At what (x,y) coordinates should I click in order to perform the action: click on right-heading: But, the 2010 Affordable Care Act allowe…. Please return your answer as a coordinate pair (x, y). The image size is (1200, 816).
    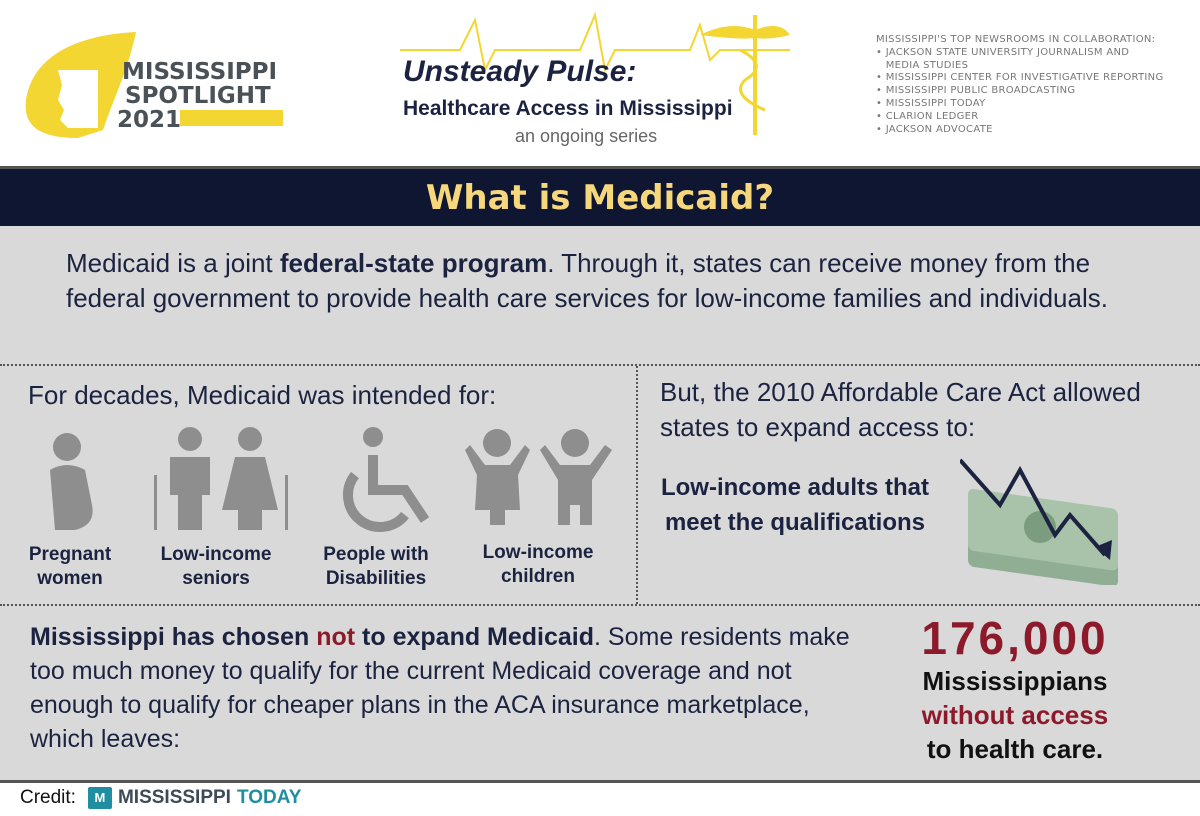
    Looking at the image, I should click on (900, 409).